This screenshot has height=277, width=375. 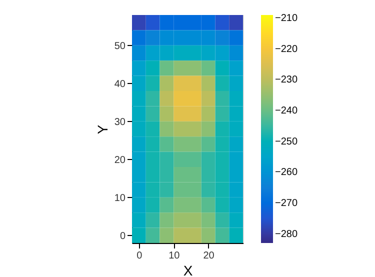 What do you see at coordinates (120, 84) in the screenshot?
I see `y-tick-label: 40` at bounding box center [120, 84].